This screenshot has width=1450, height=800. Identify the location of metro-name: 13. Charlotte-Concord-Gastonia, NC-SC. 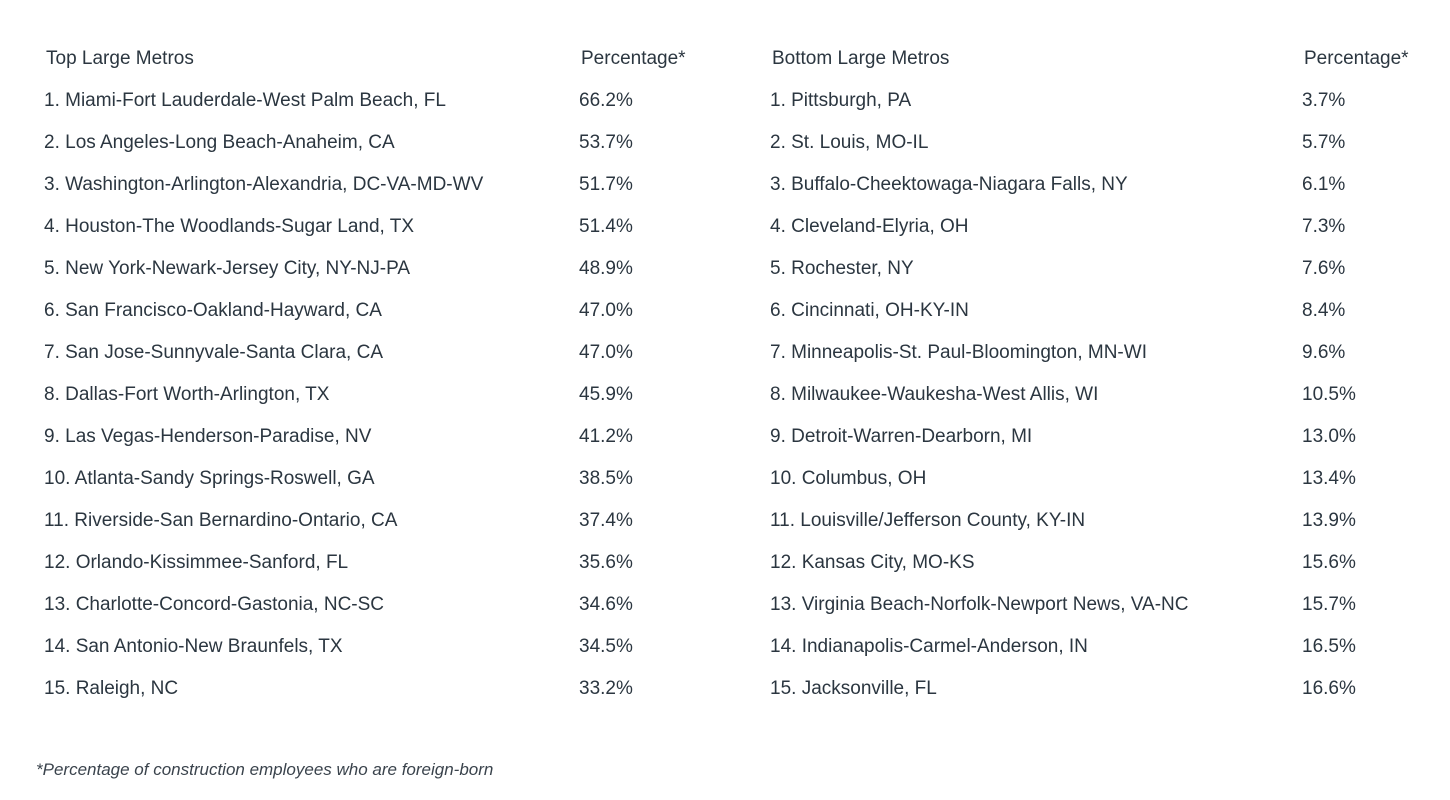
(214, 604).